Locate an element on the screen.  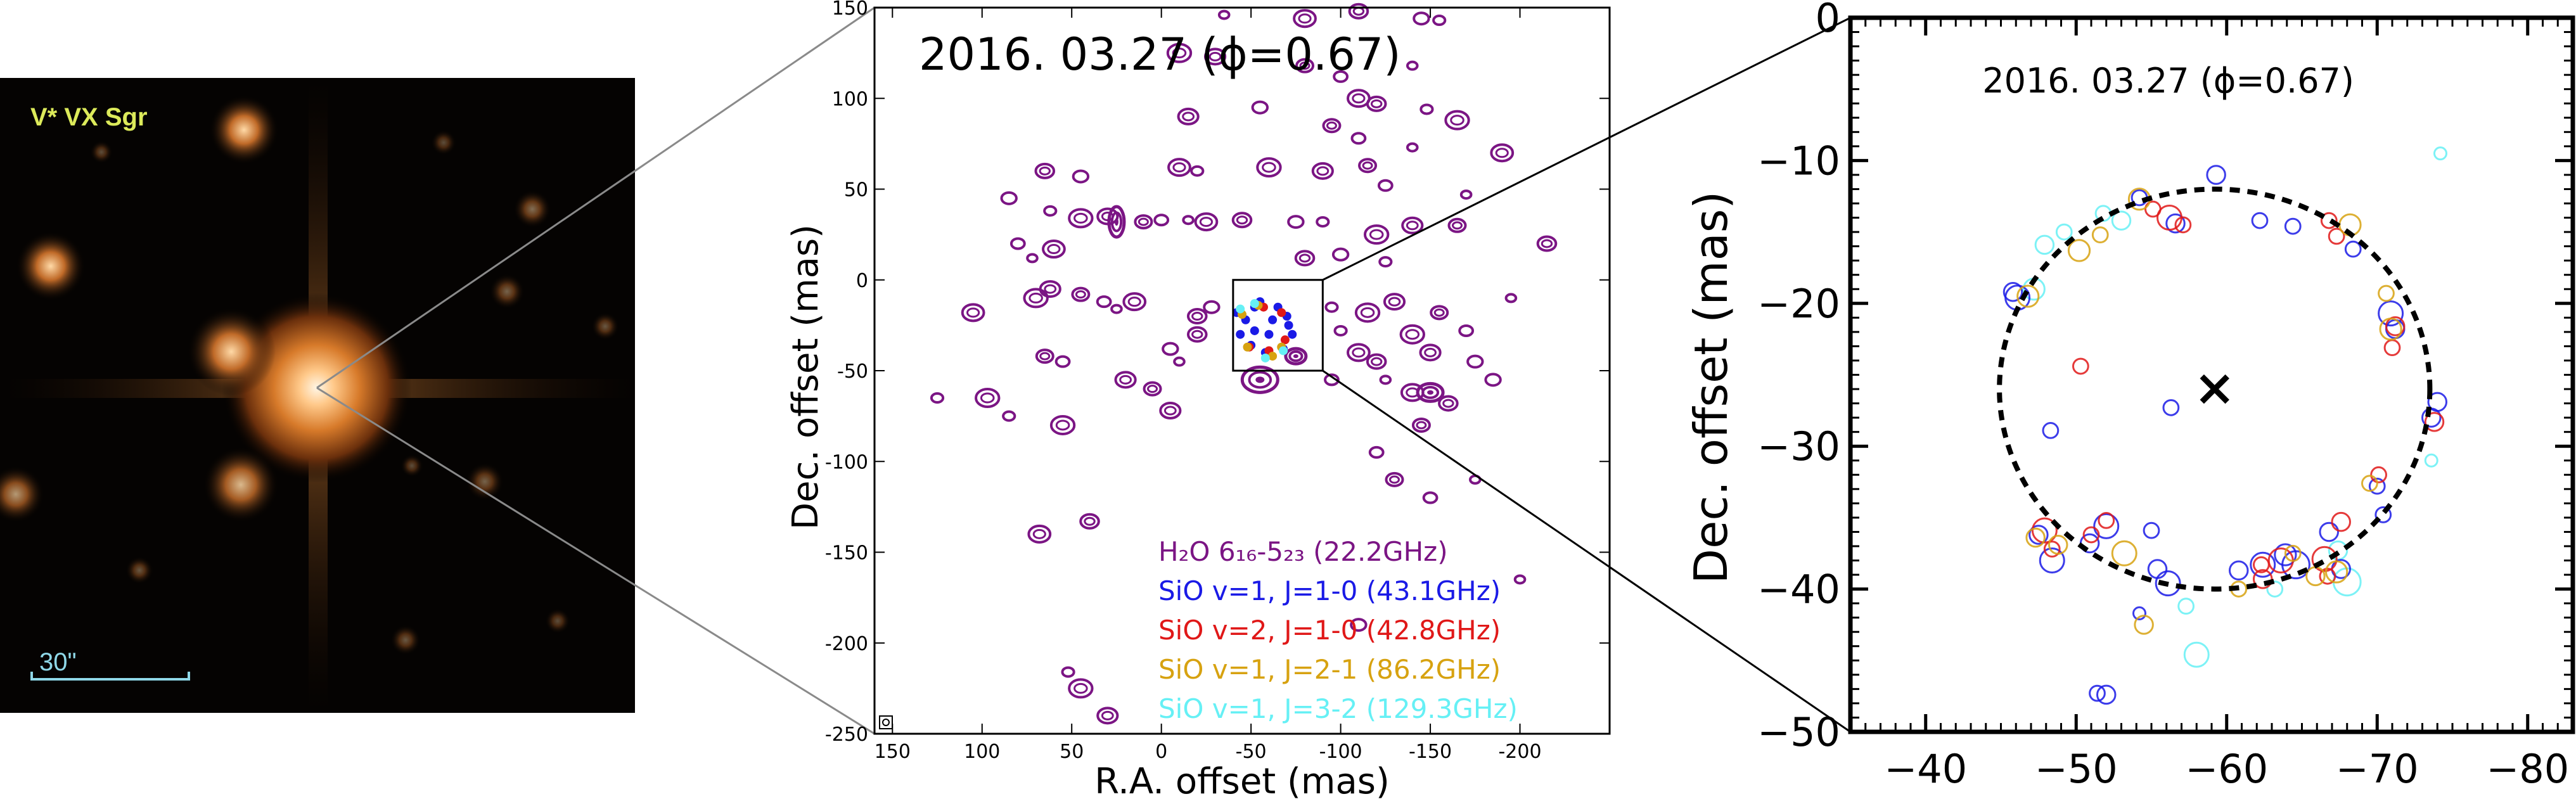
zoom-y-tick-label: 0 is located at coordinates (1828, 21).